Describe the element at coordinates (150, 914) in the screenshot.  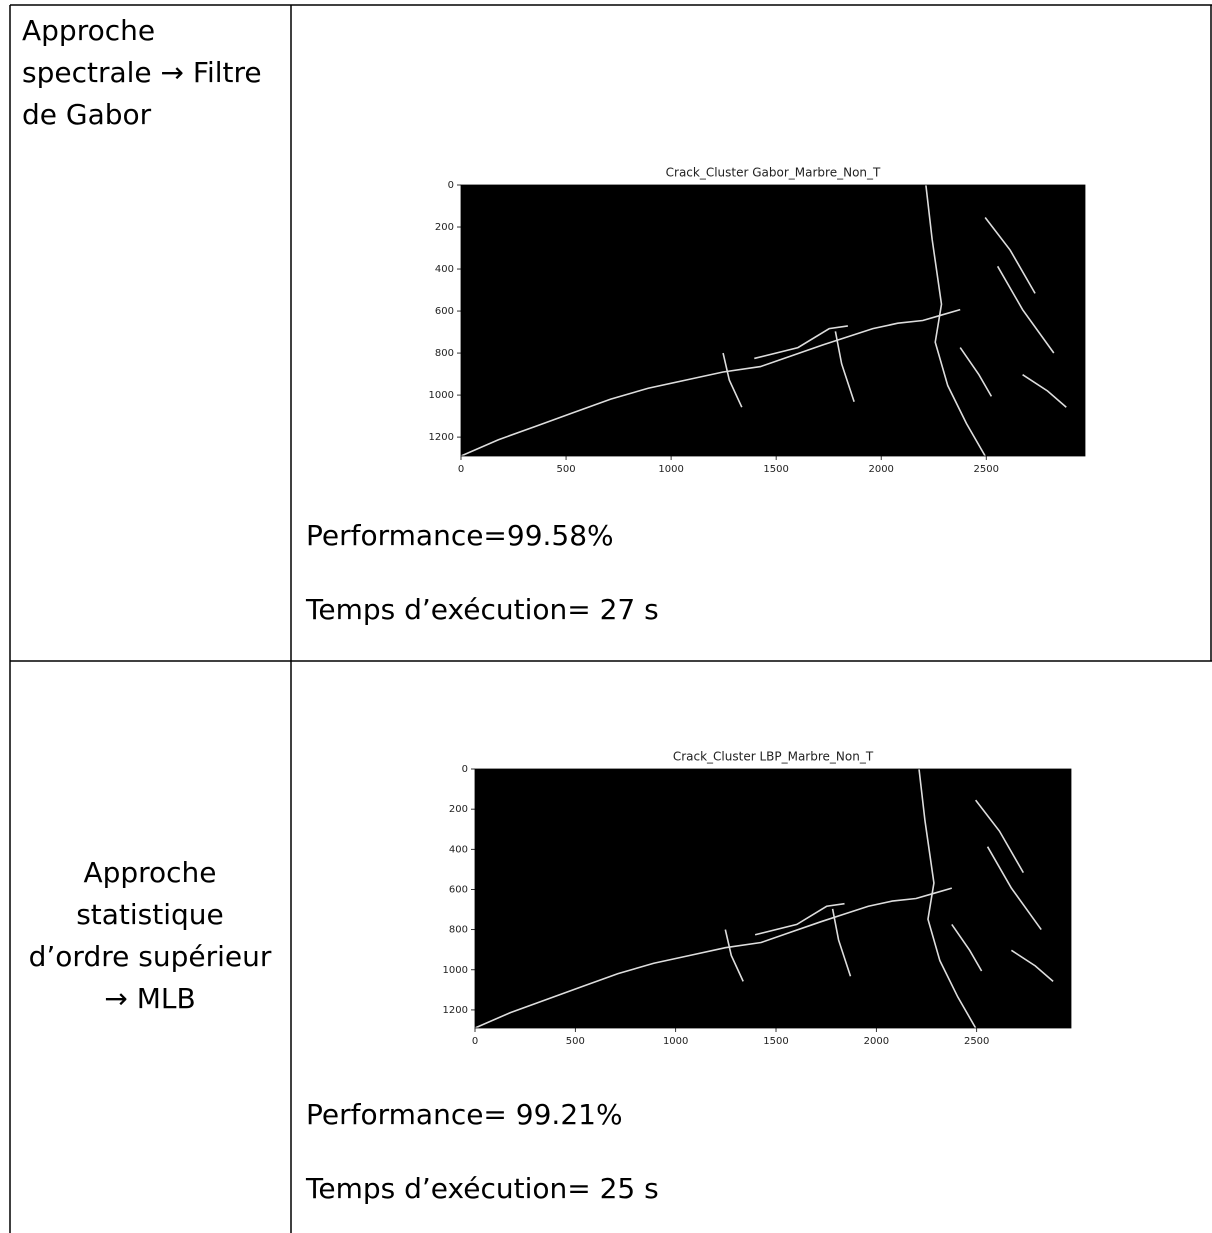
I see `row-label: statistique` at that location.